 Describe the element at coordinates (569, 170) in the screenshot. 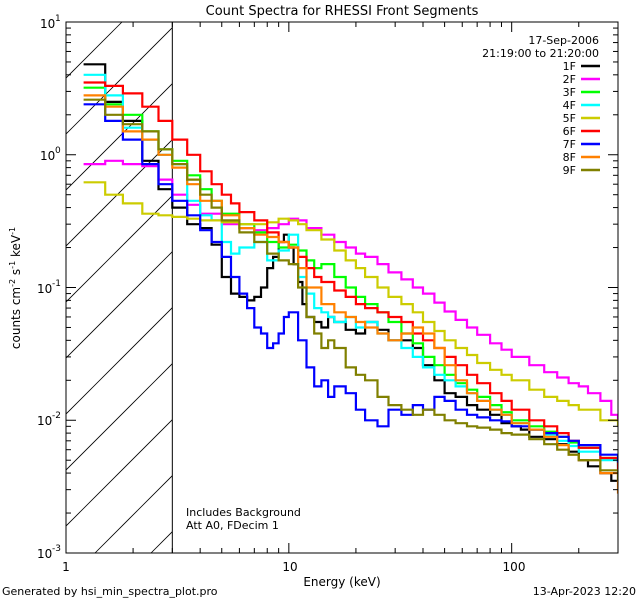

I see `legend-label-9F: 9F` at that location.